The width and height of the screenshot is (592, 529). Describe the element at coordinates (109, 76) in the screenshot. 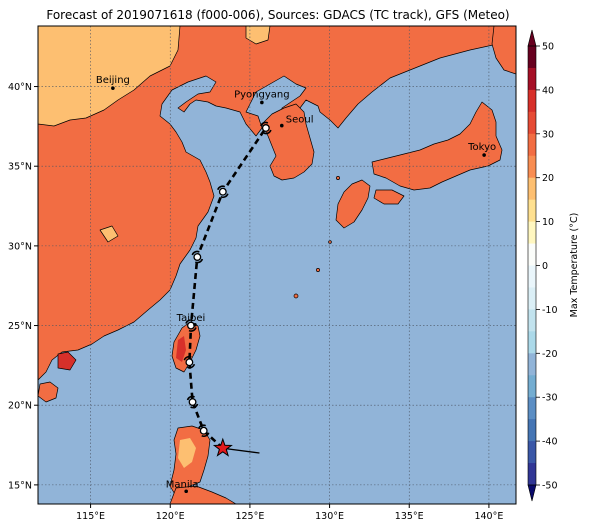

I see `mongolia-mild-area` at that location.